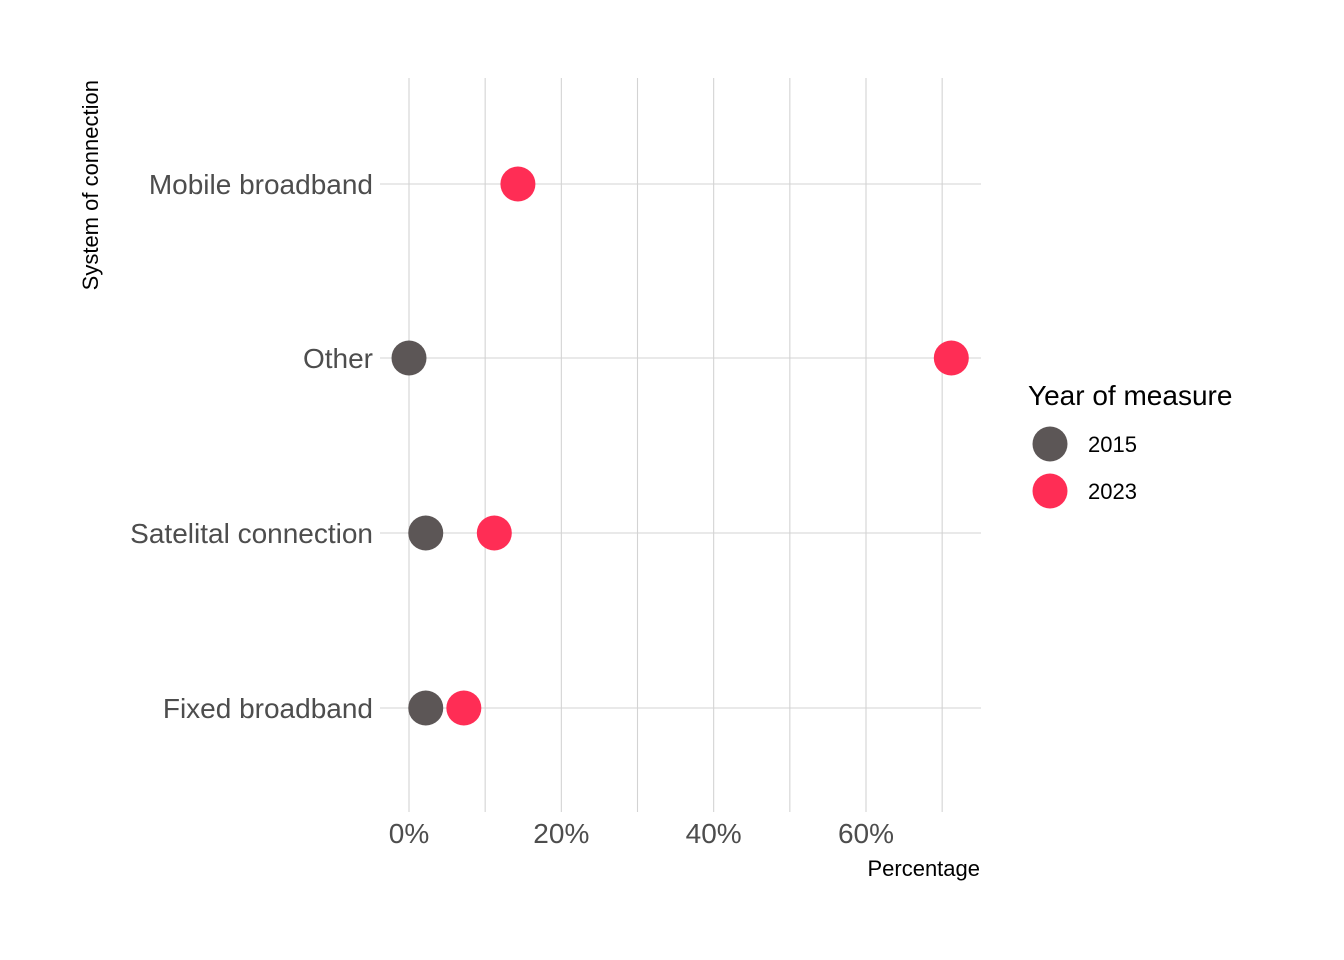  I want to click on x-tick-label: 20%, so click(561, 833).